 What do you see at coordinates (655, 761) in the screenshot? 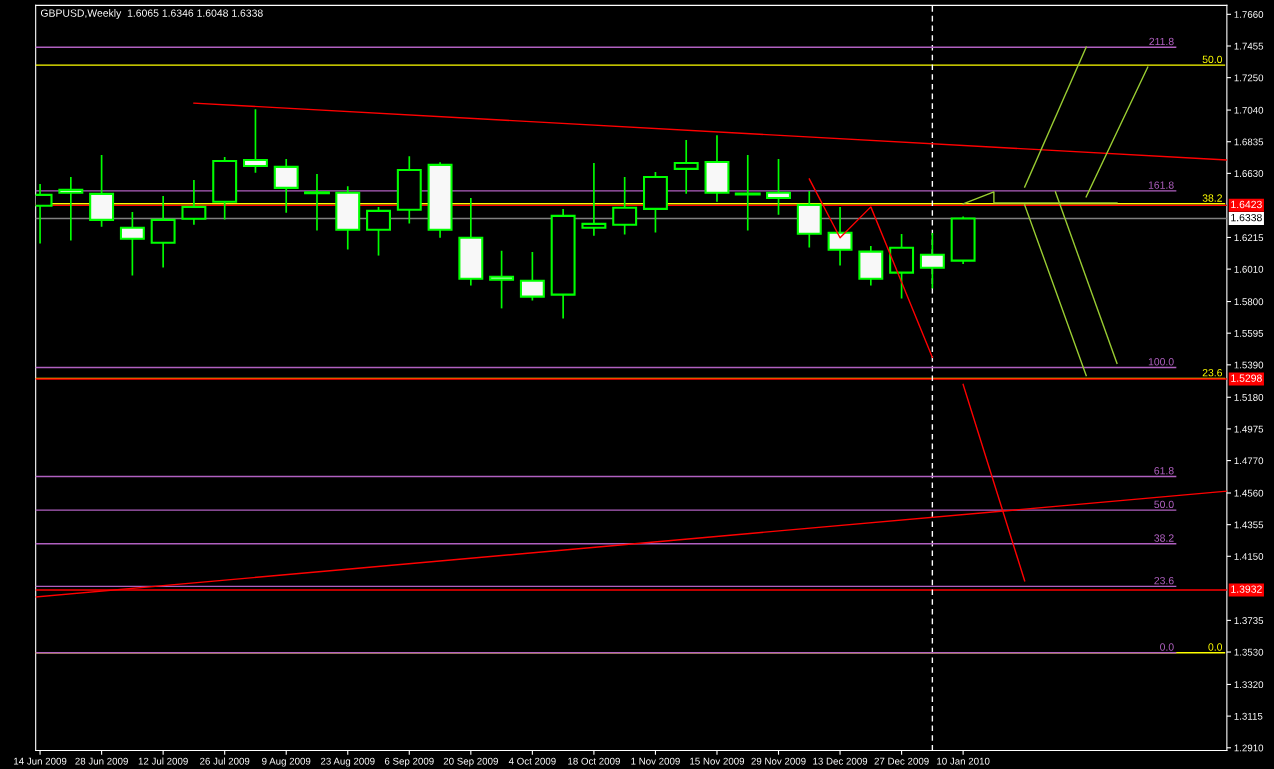
I see `x-tick-label: 1 Nov 2009` at bounding box center [655, 761].